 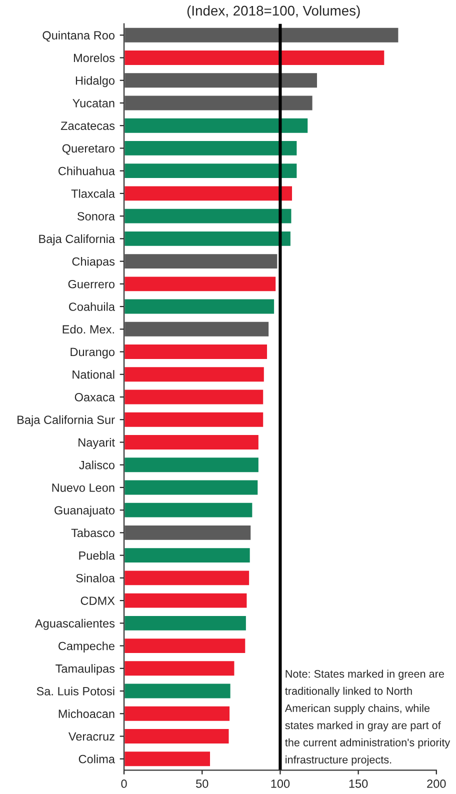 What do you see at coordinates (202, 784) in the screenshot?
I see `x-tick-label: 50` at bounding box center [202, 784].